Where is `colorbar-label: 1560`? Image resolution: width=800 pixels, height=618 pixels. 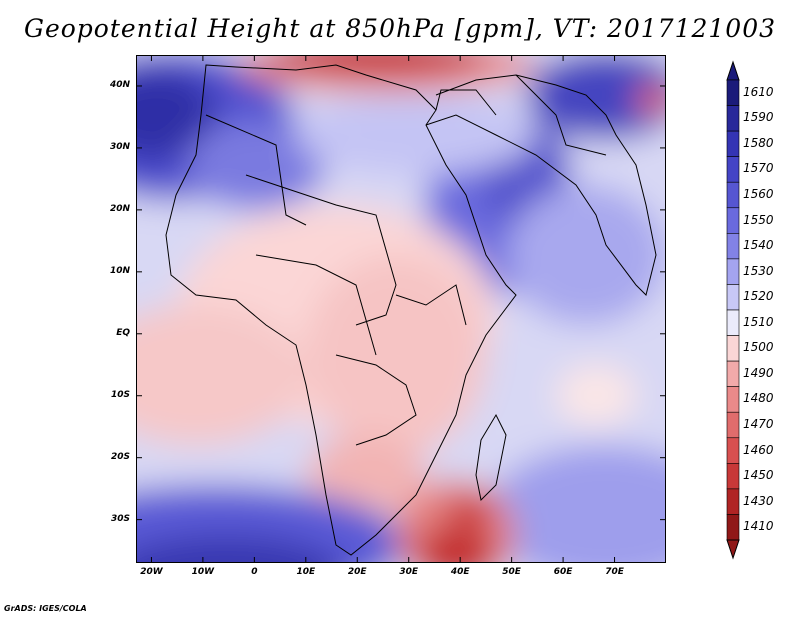
colorbar-label: 1560 is located at coordinates (758, 194).